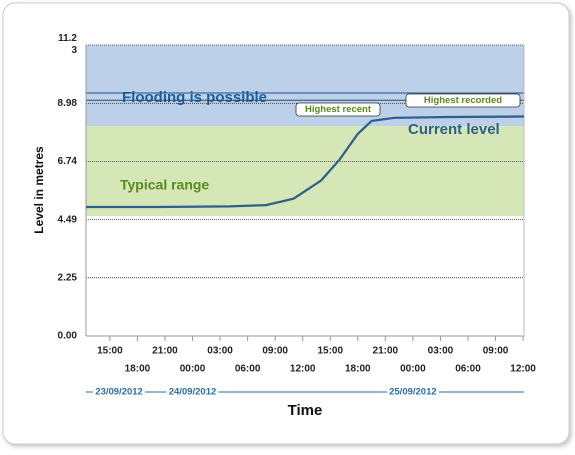 Image resolution: width=575 pixels, height=455 pixels. What do you see at coordinates (74, 50) in the screenshot?
I see `y-tick-label-part: 3` at bounding box center [74, 50].